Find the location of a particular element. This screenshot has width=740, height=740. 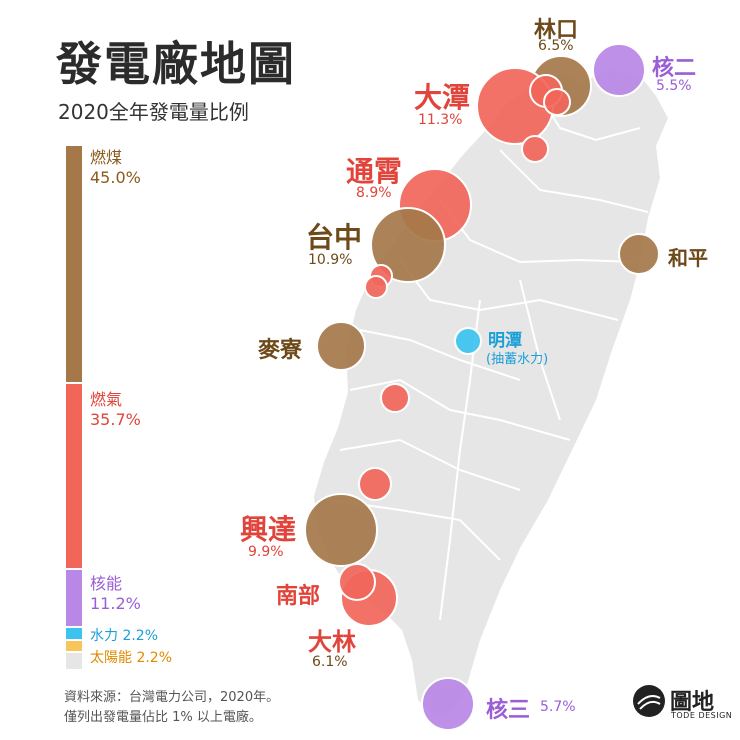

plant-tainan-circle is located at coordinates (375, 484).